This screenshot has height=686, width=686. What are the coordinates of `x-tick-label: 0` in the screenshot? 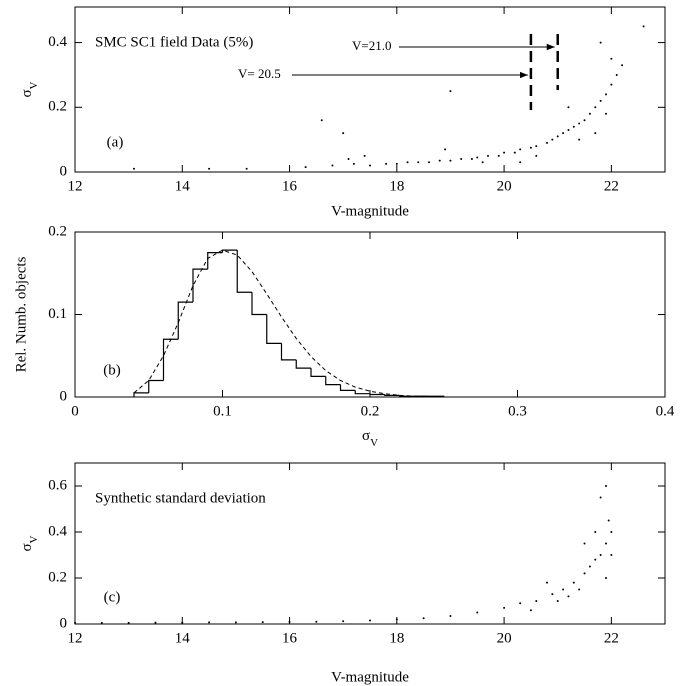 It's located at (75, 411).